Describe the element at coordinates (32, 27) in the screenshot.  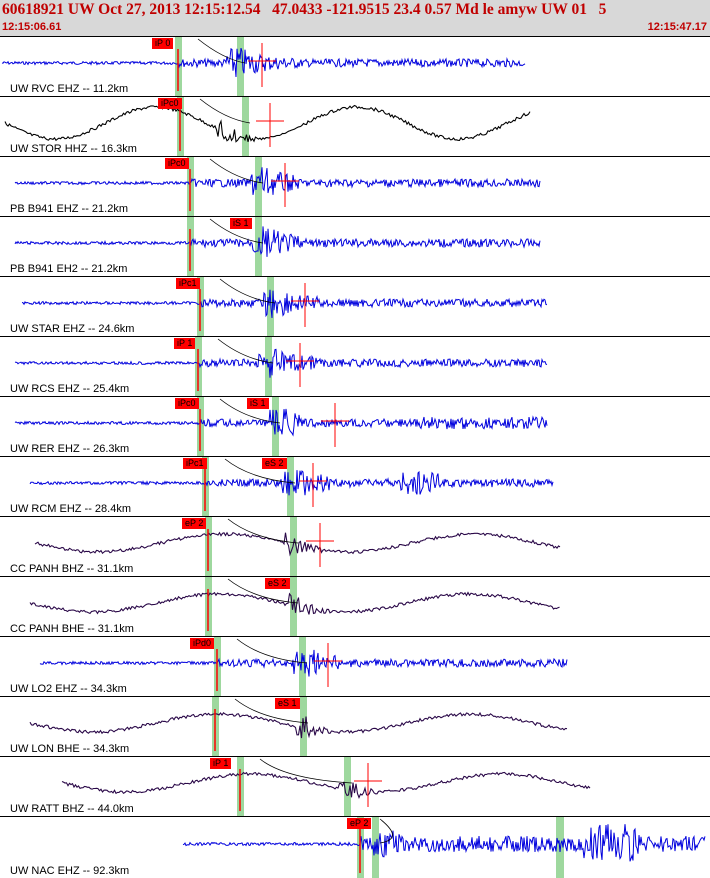
I see `time-start: 12:15:06.61` at that location.